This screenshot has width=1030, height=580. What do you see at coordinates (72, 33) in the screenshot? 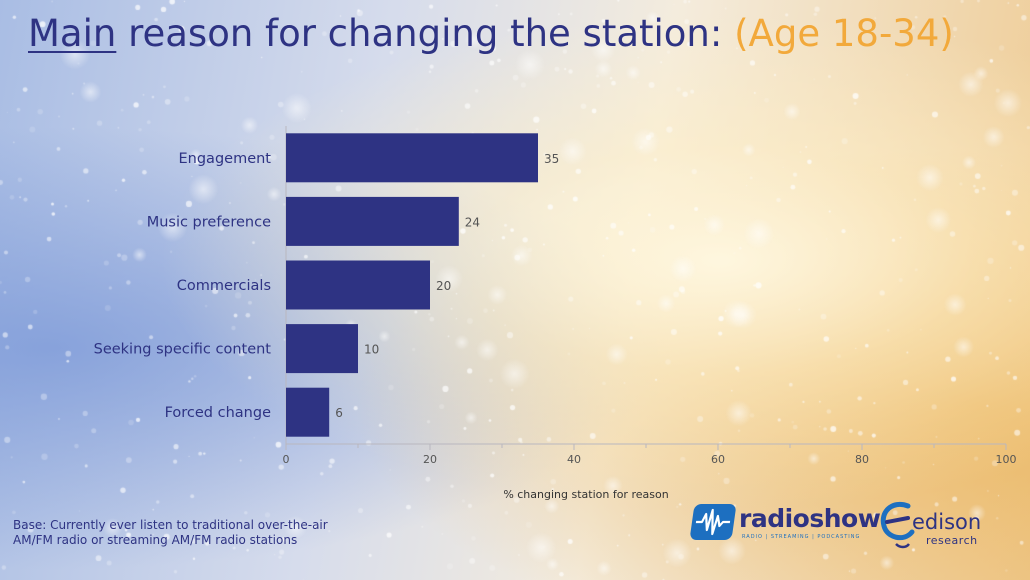
I see `title-prefix: Main` at bounding box center [72, 33].